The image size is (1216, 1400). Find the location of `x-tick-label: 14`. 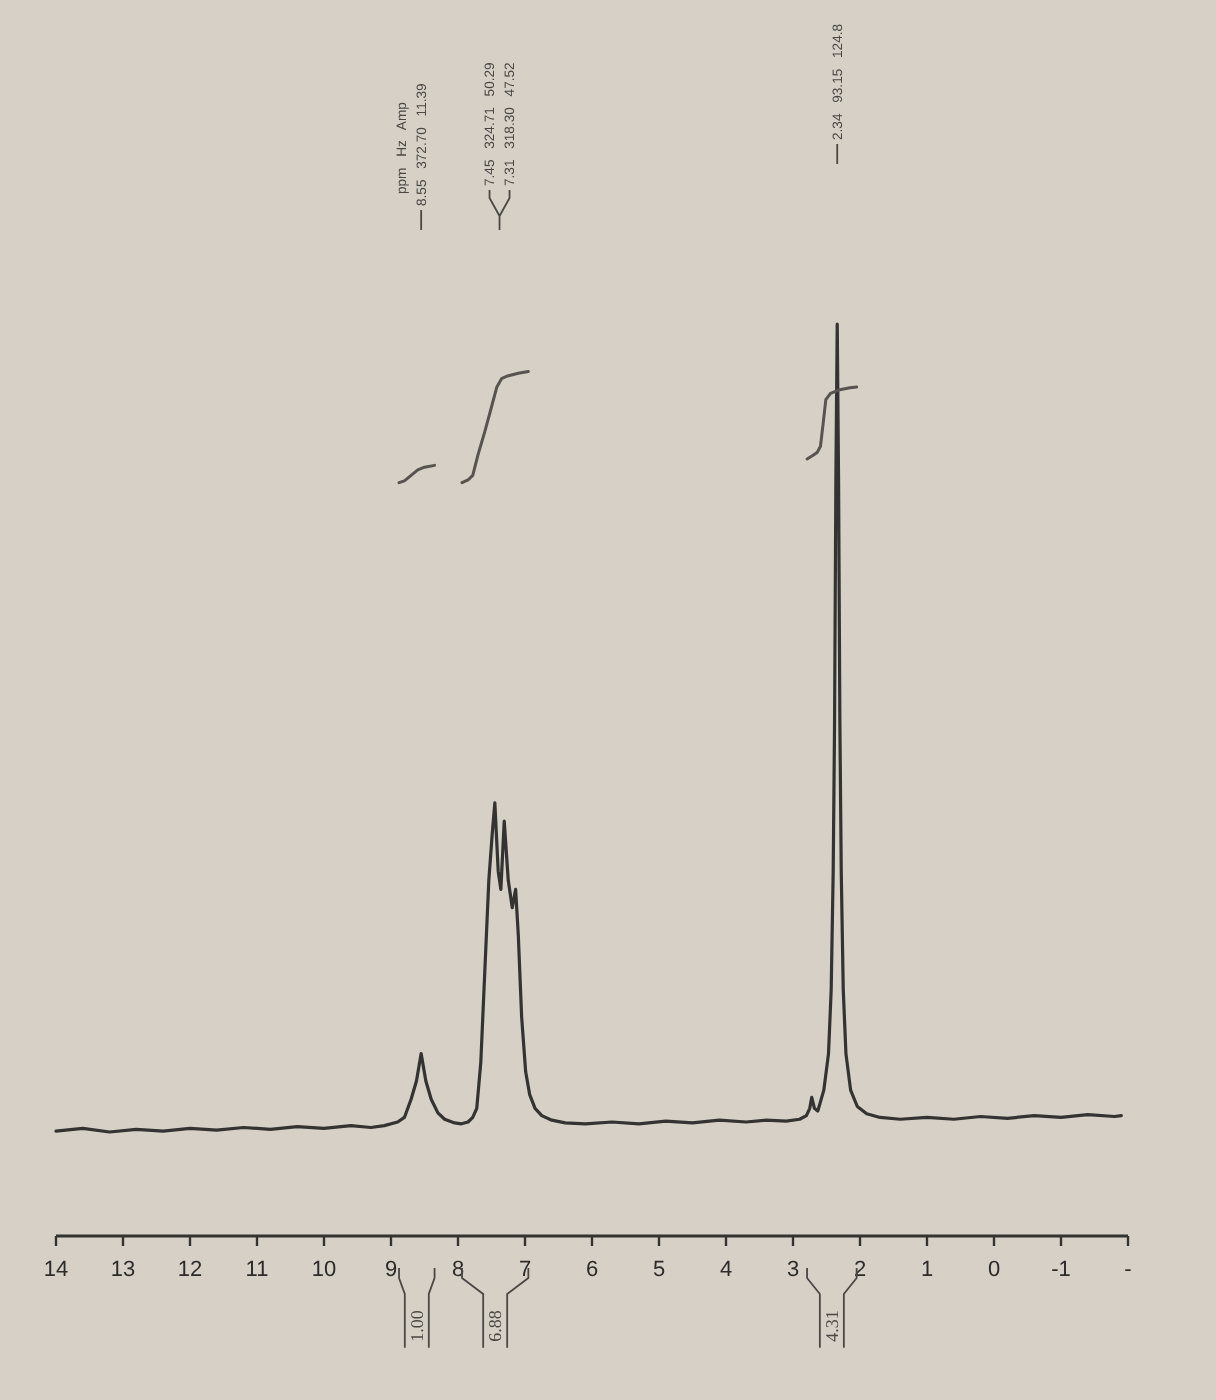

x-tick-label: 14 is located at coordinates (56, 1270).